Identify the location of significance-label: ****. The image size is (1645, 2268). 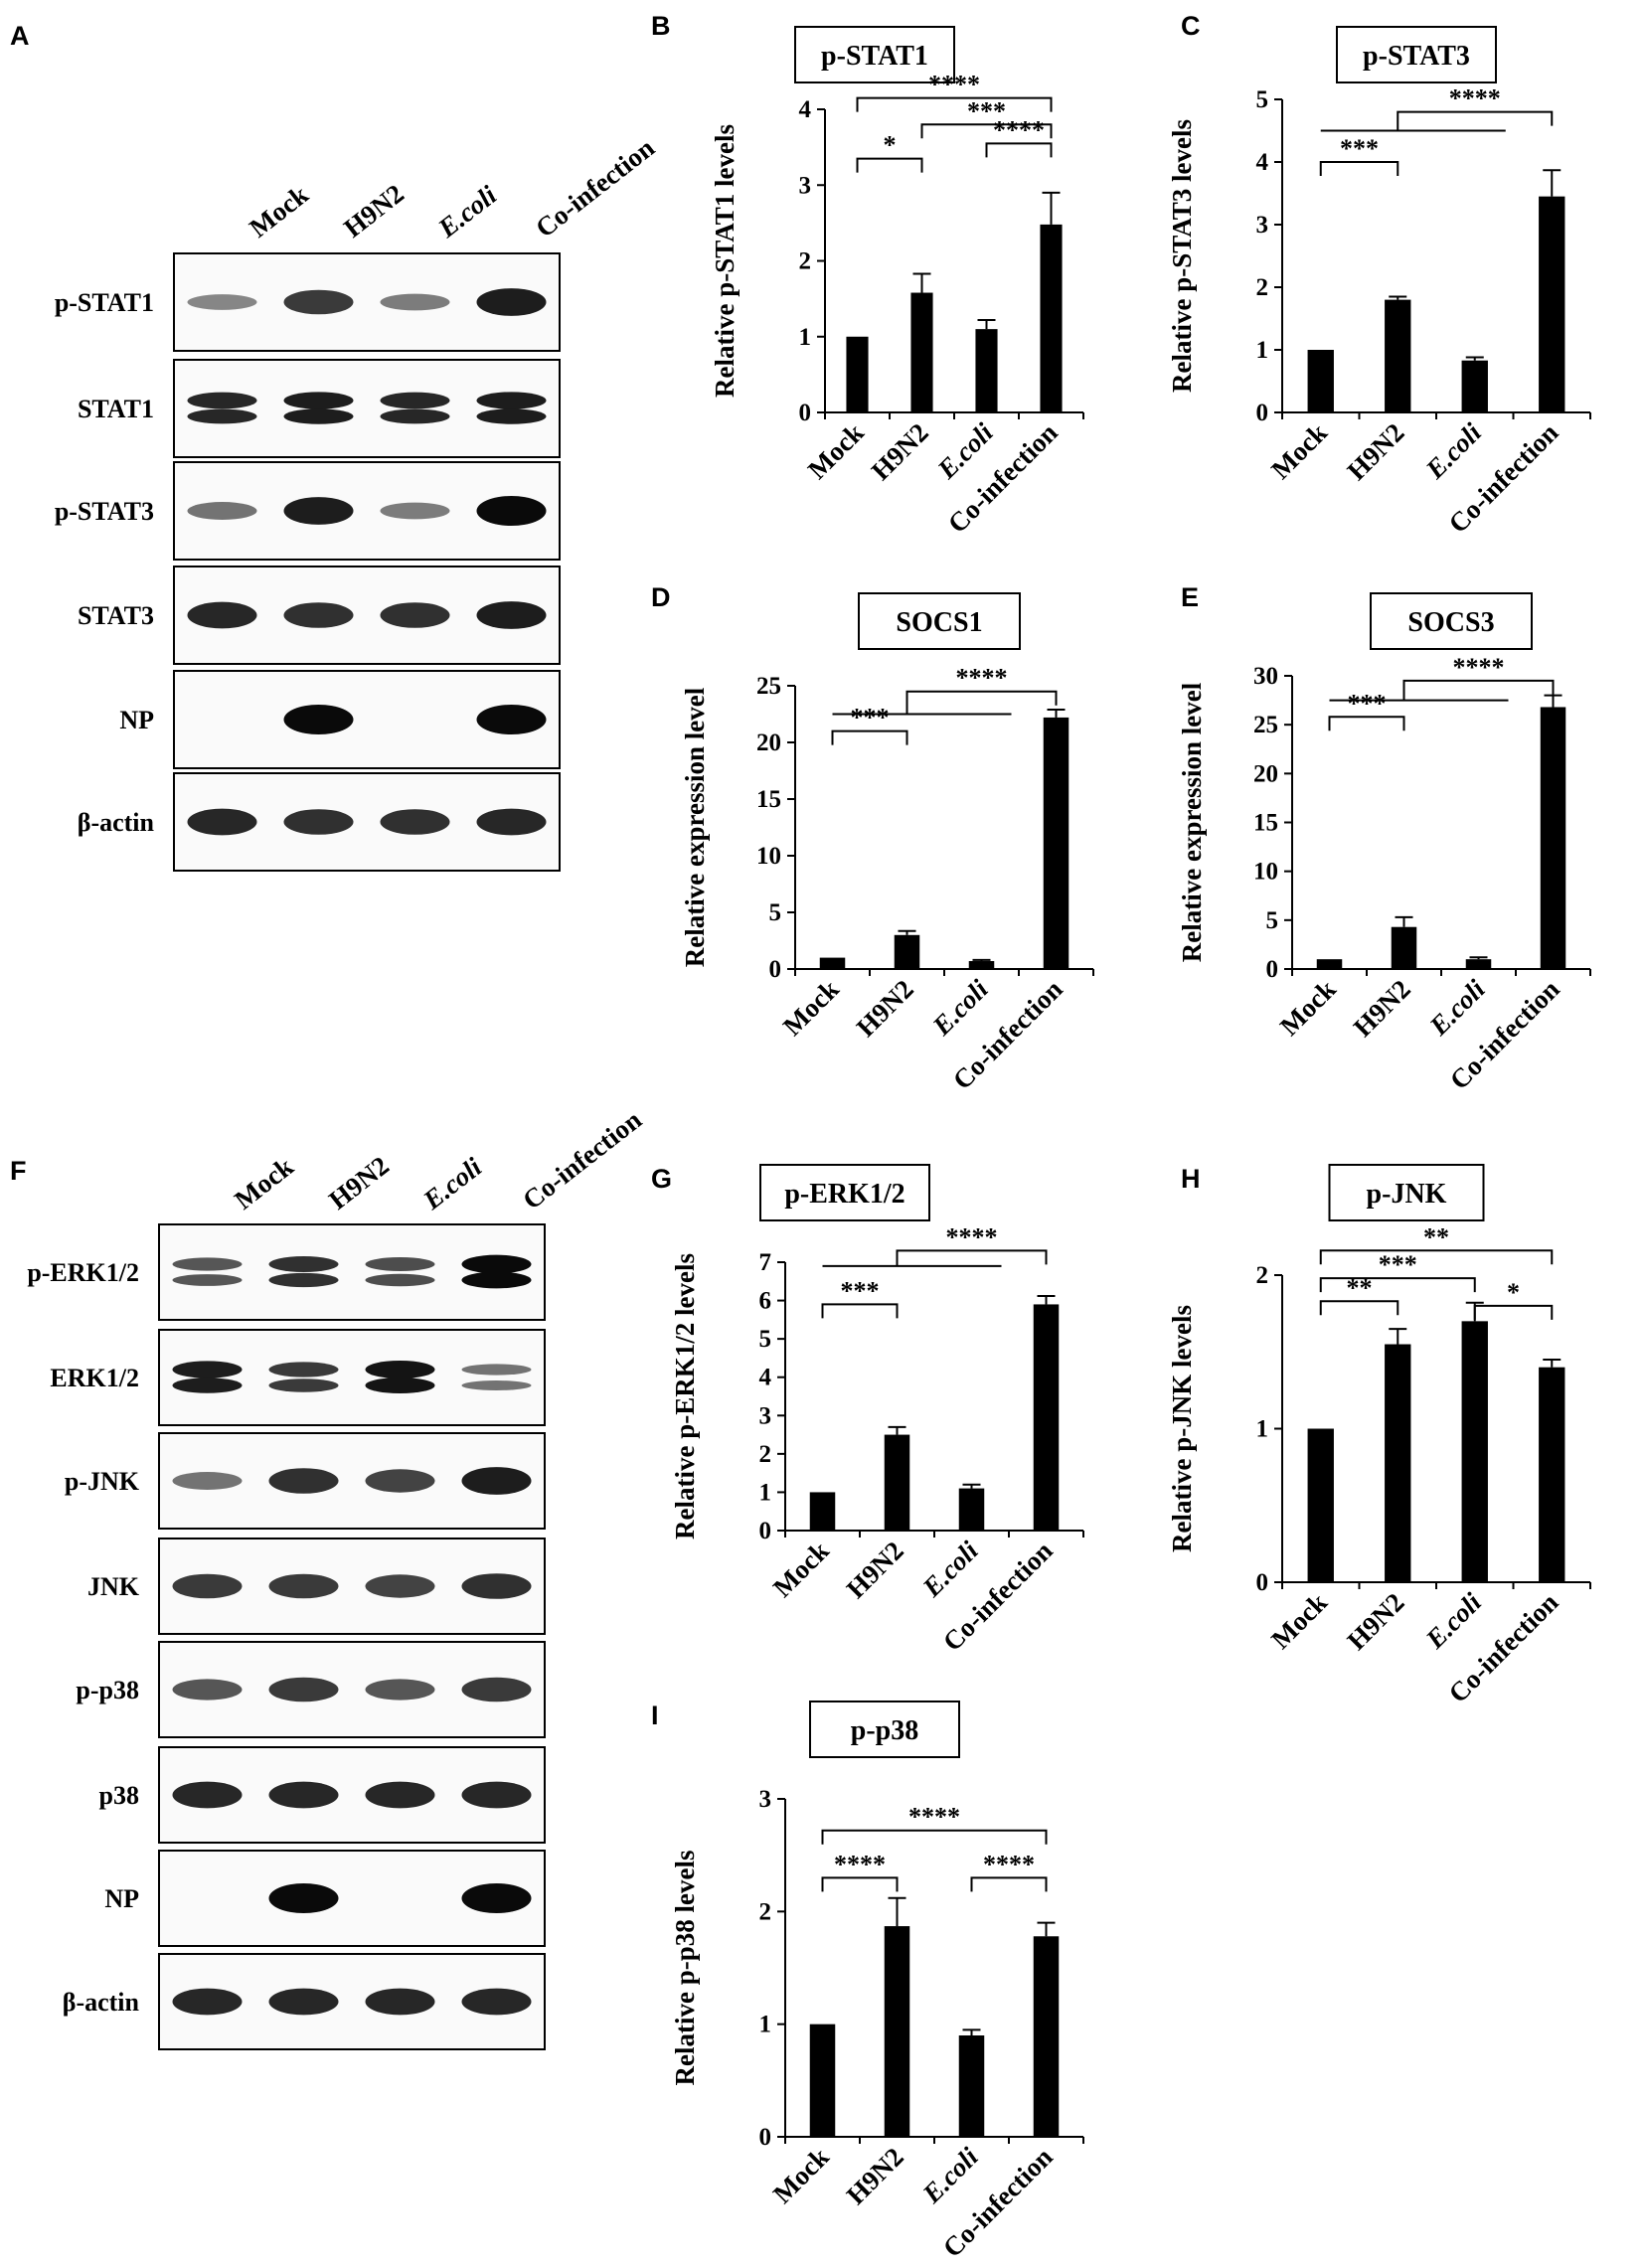
(1479, 668).